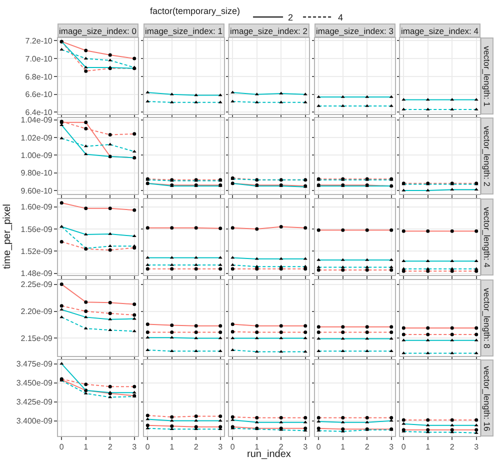  Describe the element at coordinates (36, 284) in the screenshot. I see `y-tick-label: 2.25e-09` at that location.